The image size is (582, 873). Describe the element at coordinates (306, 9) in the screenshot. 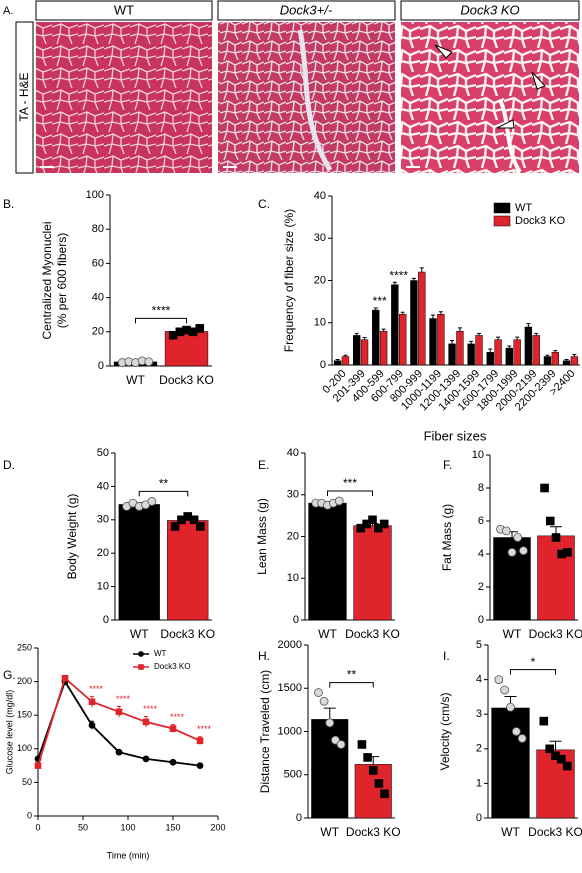

I see `header: Dock3+/-` at that location.